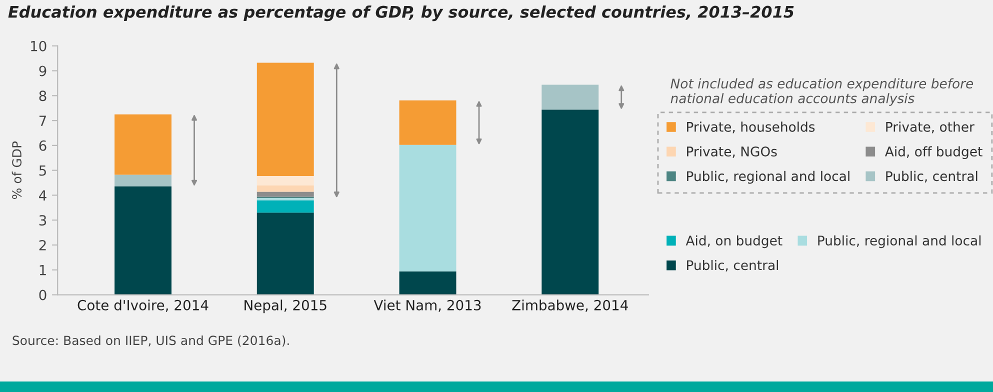 The height and width of the screenshot is (392, 993). I want to click on y-tick-label: 4, so click(42, 195).